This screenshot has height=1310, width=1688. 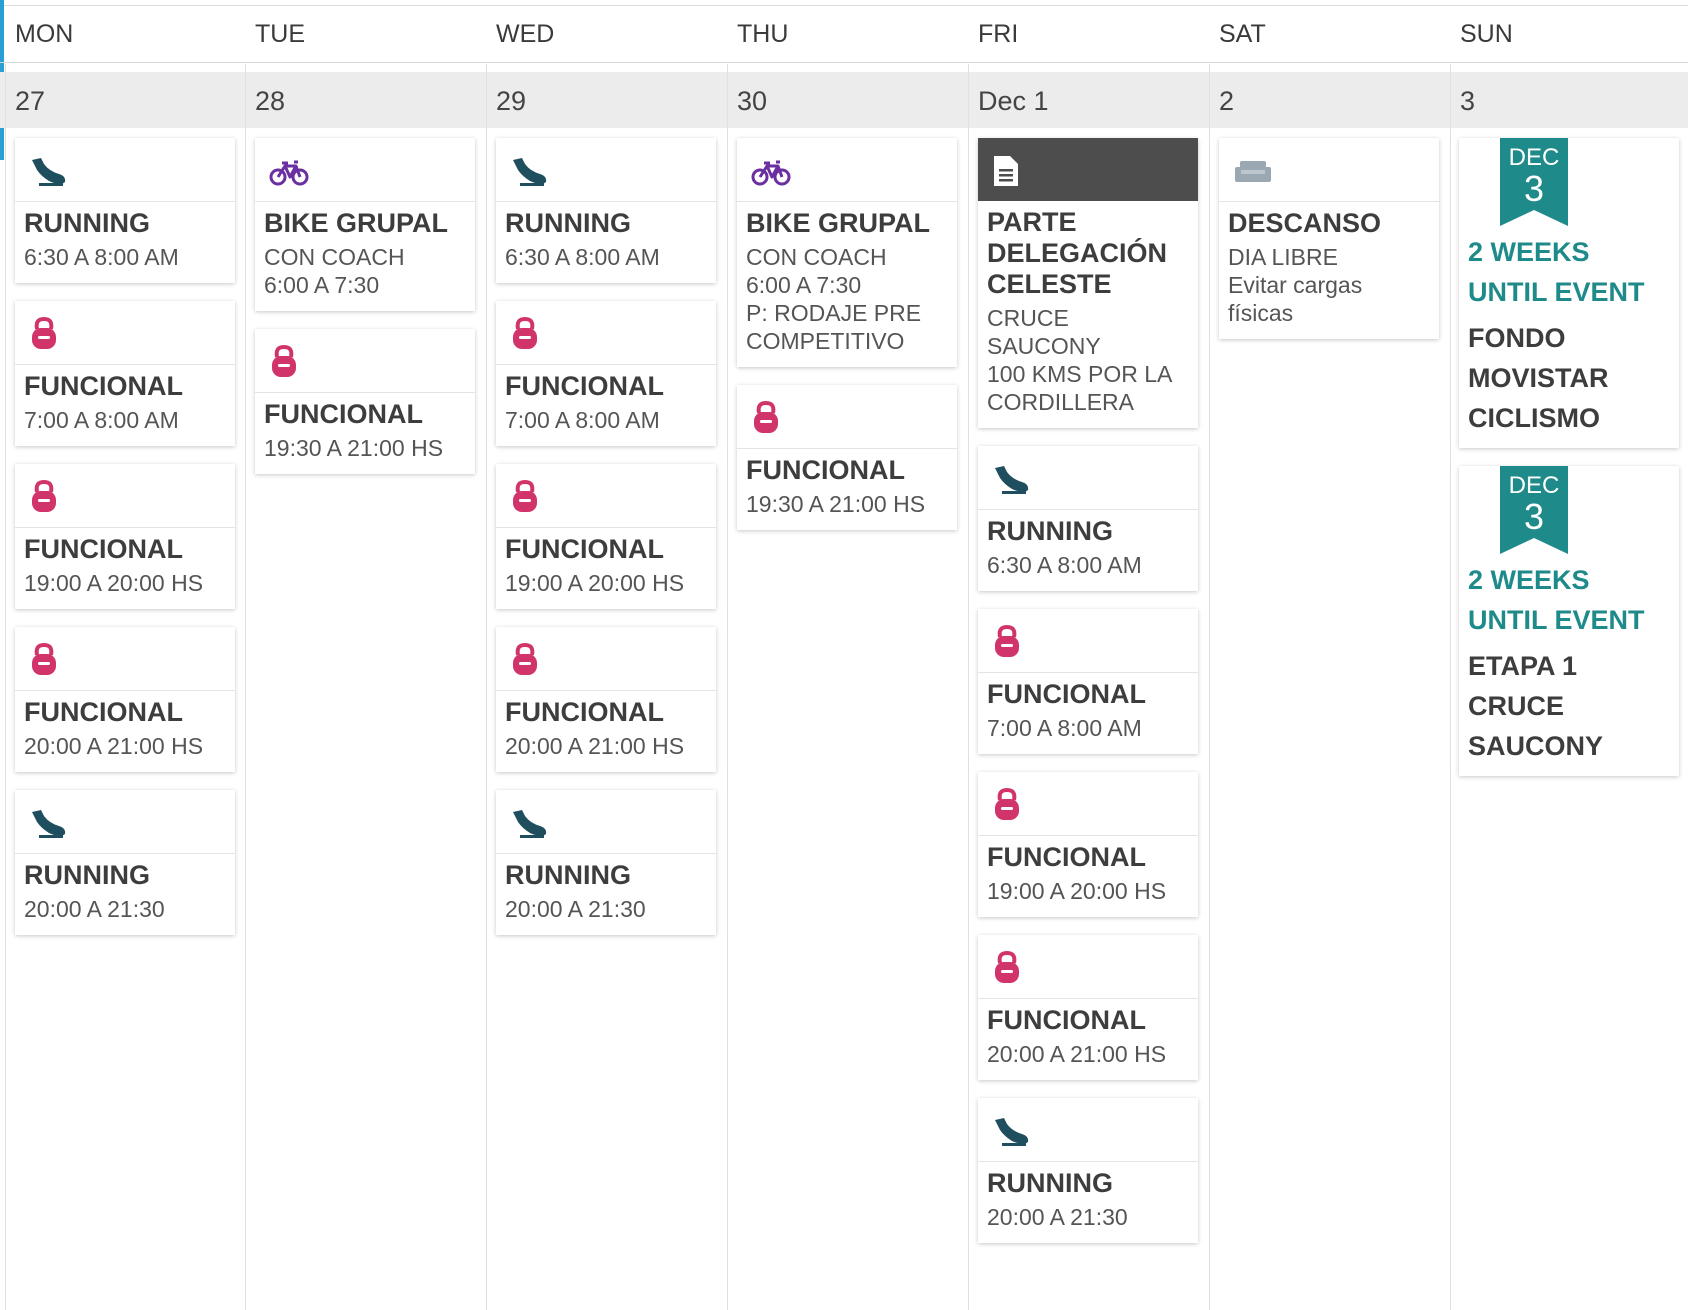 What do you see at coordinates (289, 175) in the screenshot?
I see `bike-icon` at bounding box center [289, 175].